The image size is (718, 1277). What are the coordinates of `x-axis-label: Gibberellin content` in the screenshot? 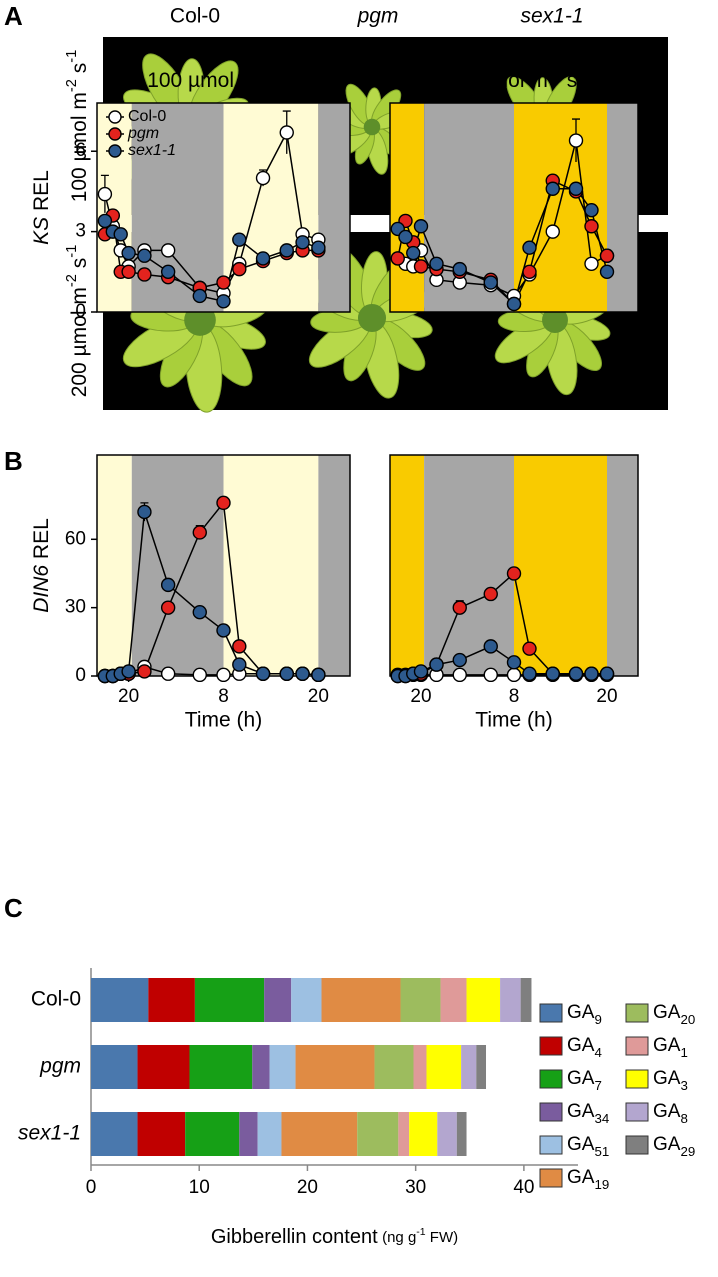 It's located at (294, 1237).